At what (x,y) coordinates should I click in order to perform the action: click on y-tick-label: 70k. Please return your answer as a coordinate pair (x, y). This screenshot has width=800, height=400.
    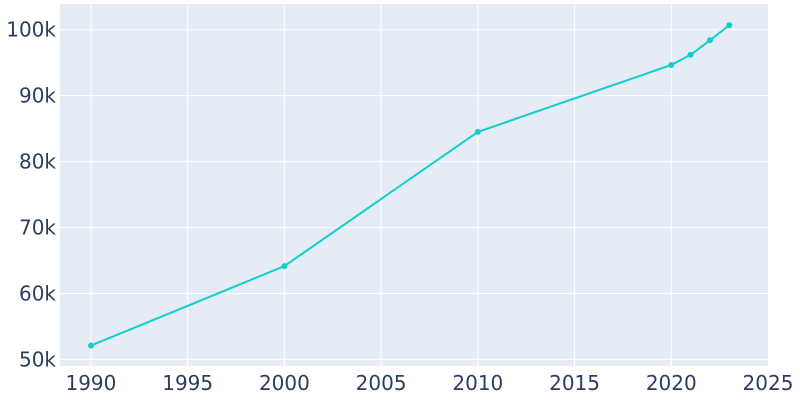
    Looking at the image, I should click on (37, 228).